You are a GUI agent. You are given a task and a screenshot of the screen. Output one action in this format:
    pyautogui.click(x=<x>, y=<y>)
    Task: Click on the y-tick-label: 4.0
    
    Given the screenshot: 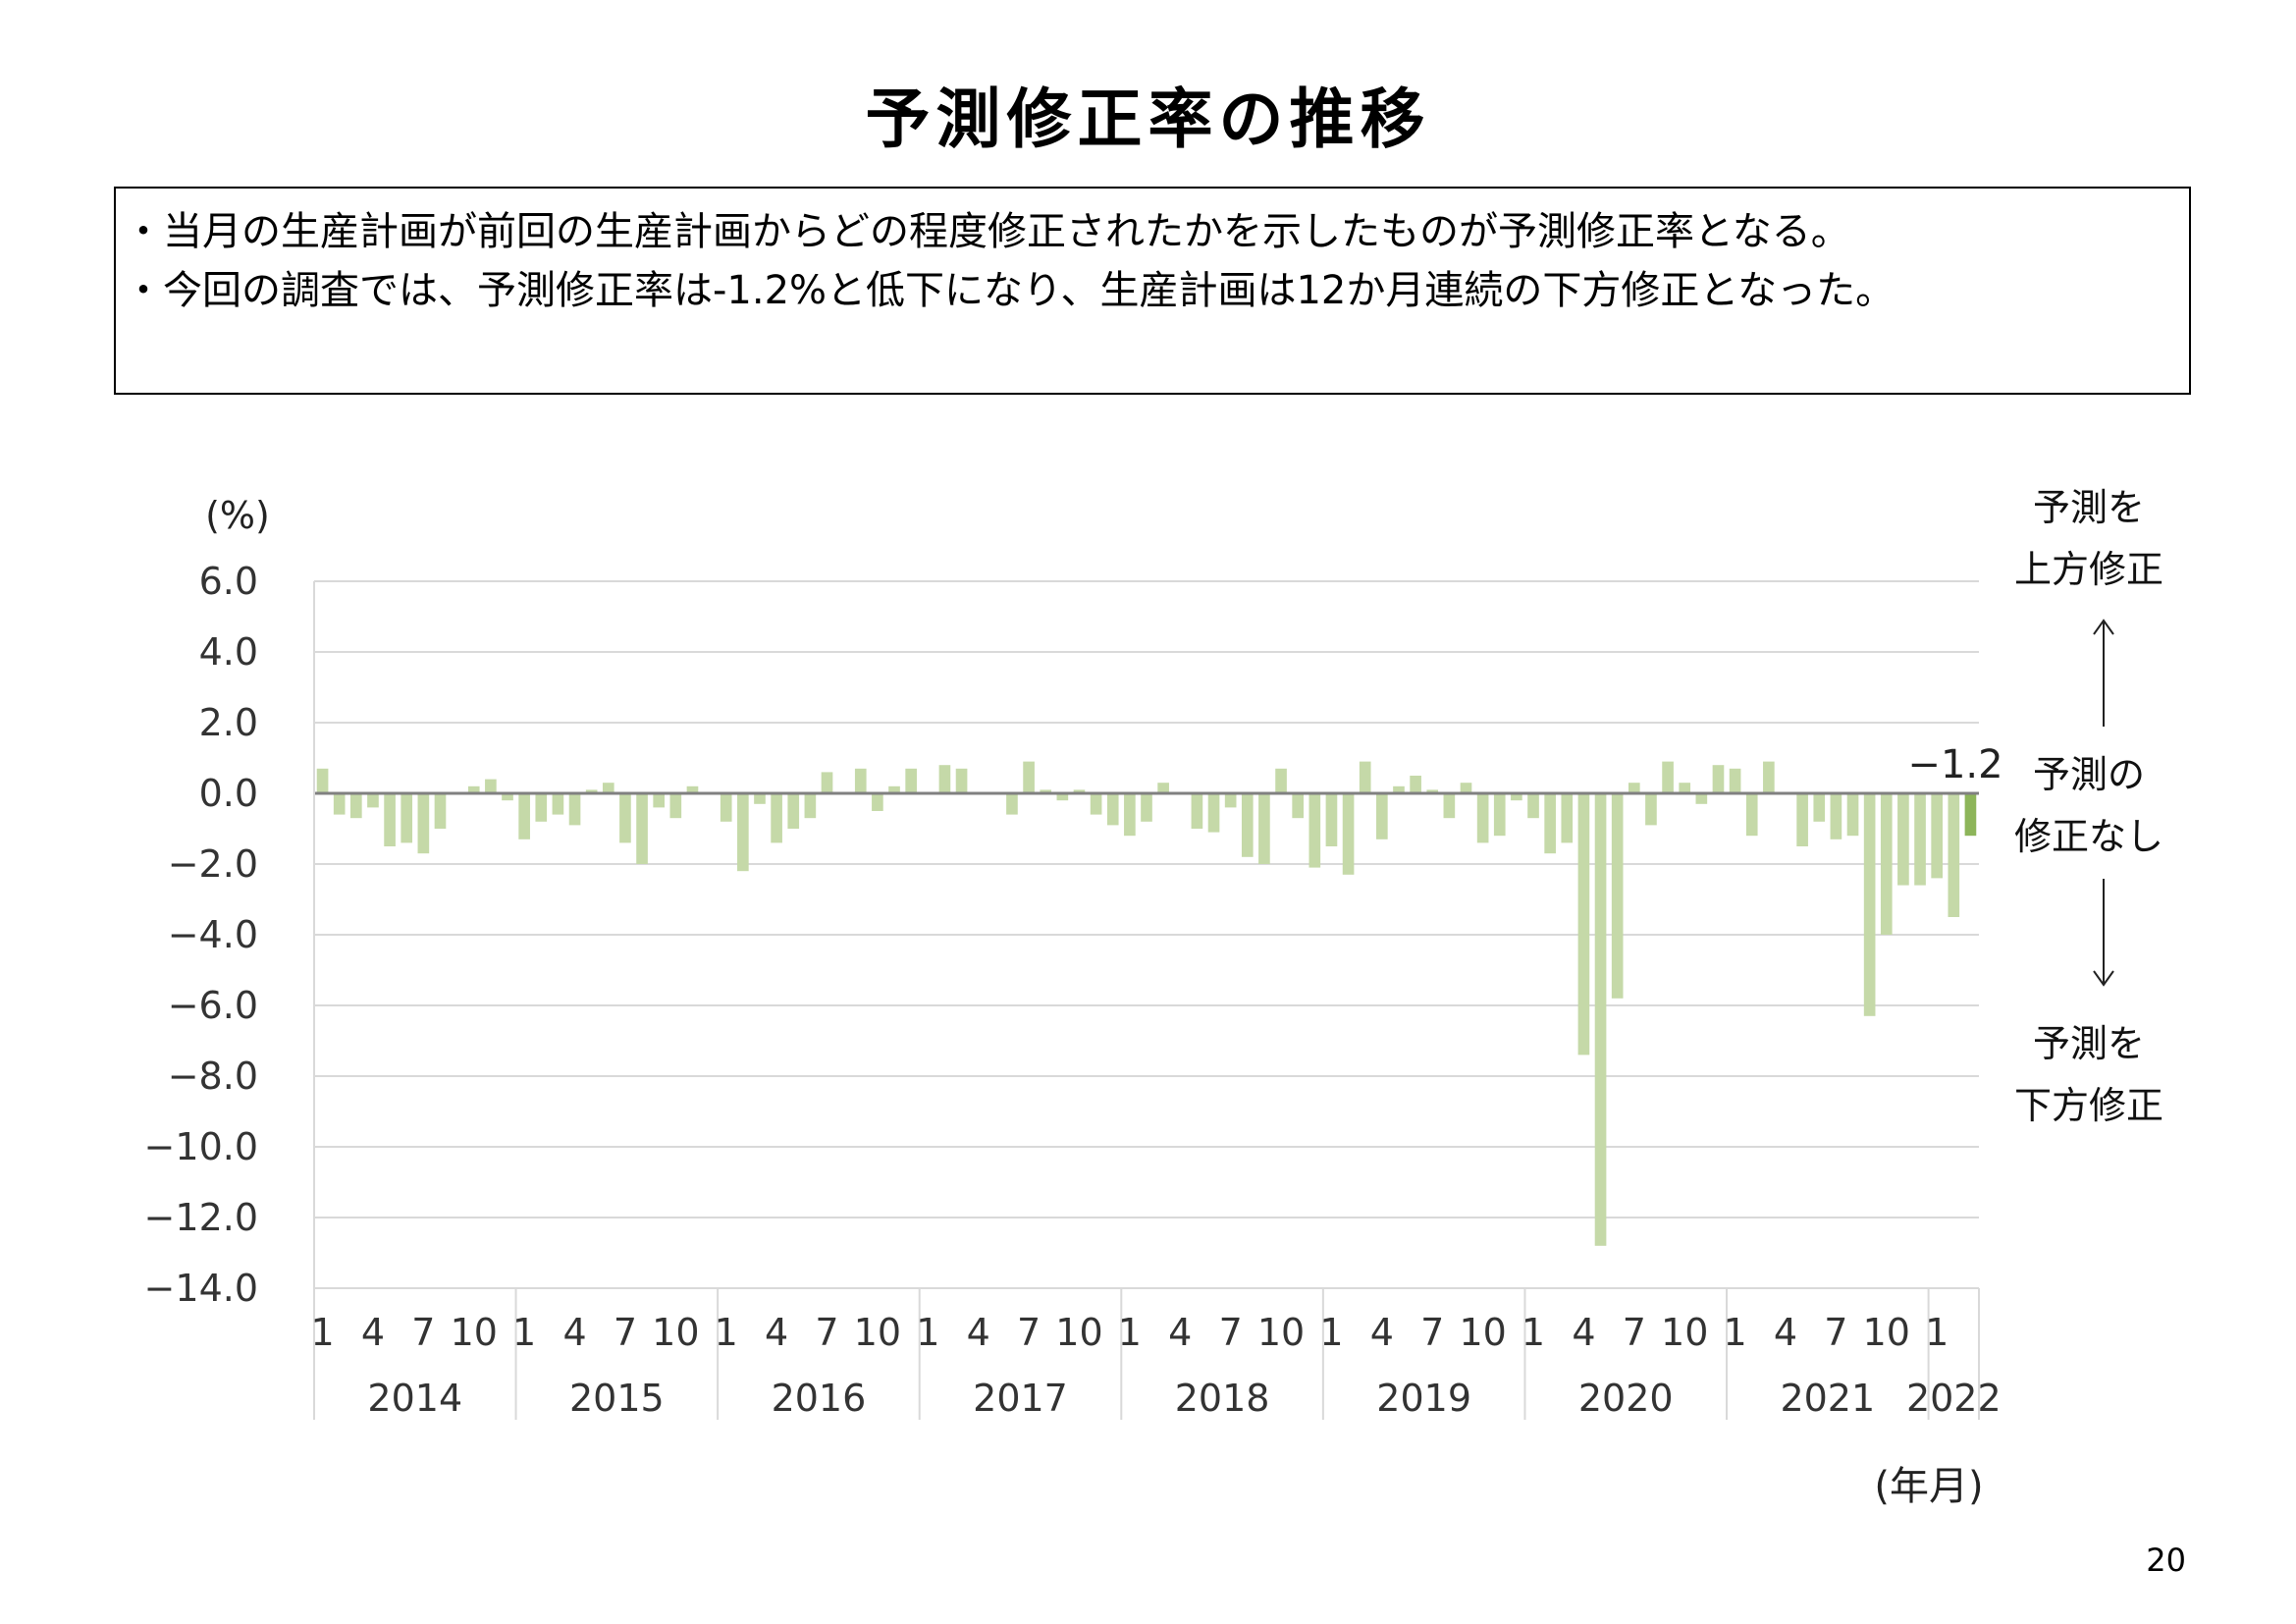 What is the action you would take?
    pyautogui.click(x=228, y=652)
    